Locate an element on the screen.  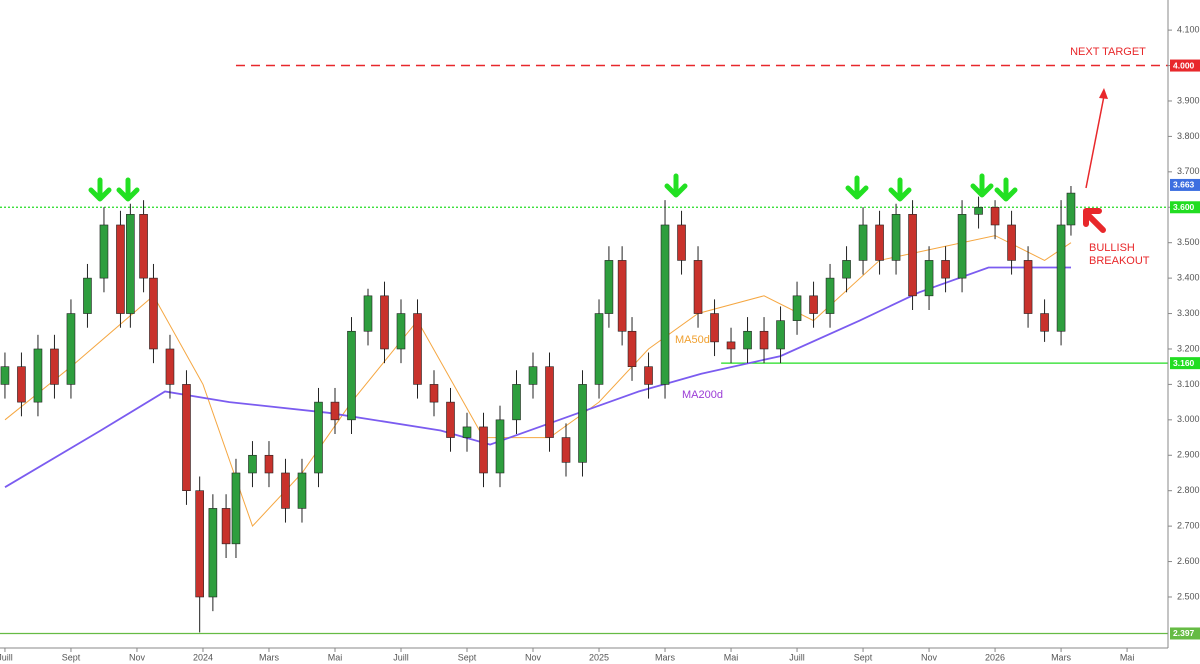
price-tag-label: 4.000 is located at coordinates (1184, 65).